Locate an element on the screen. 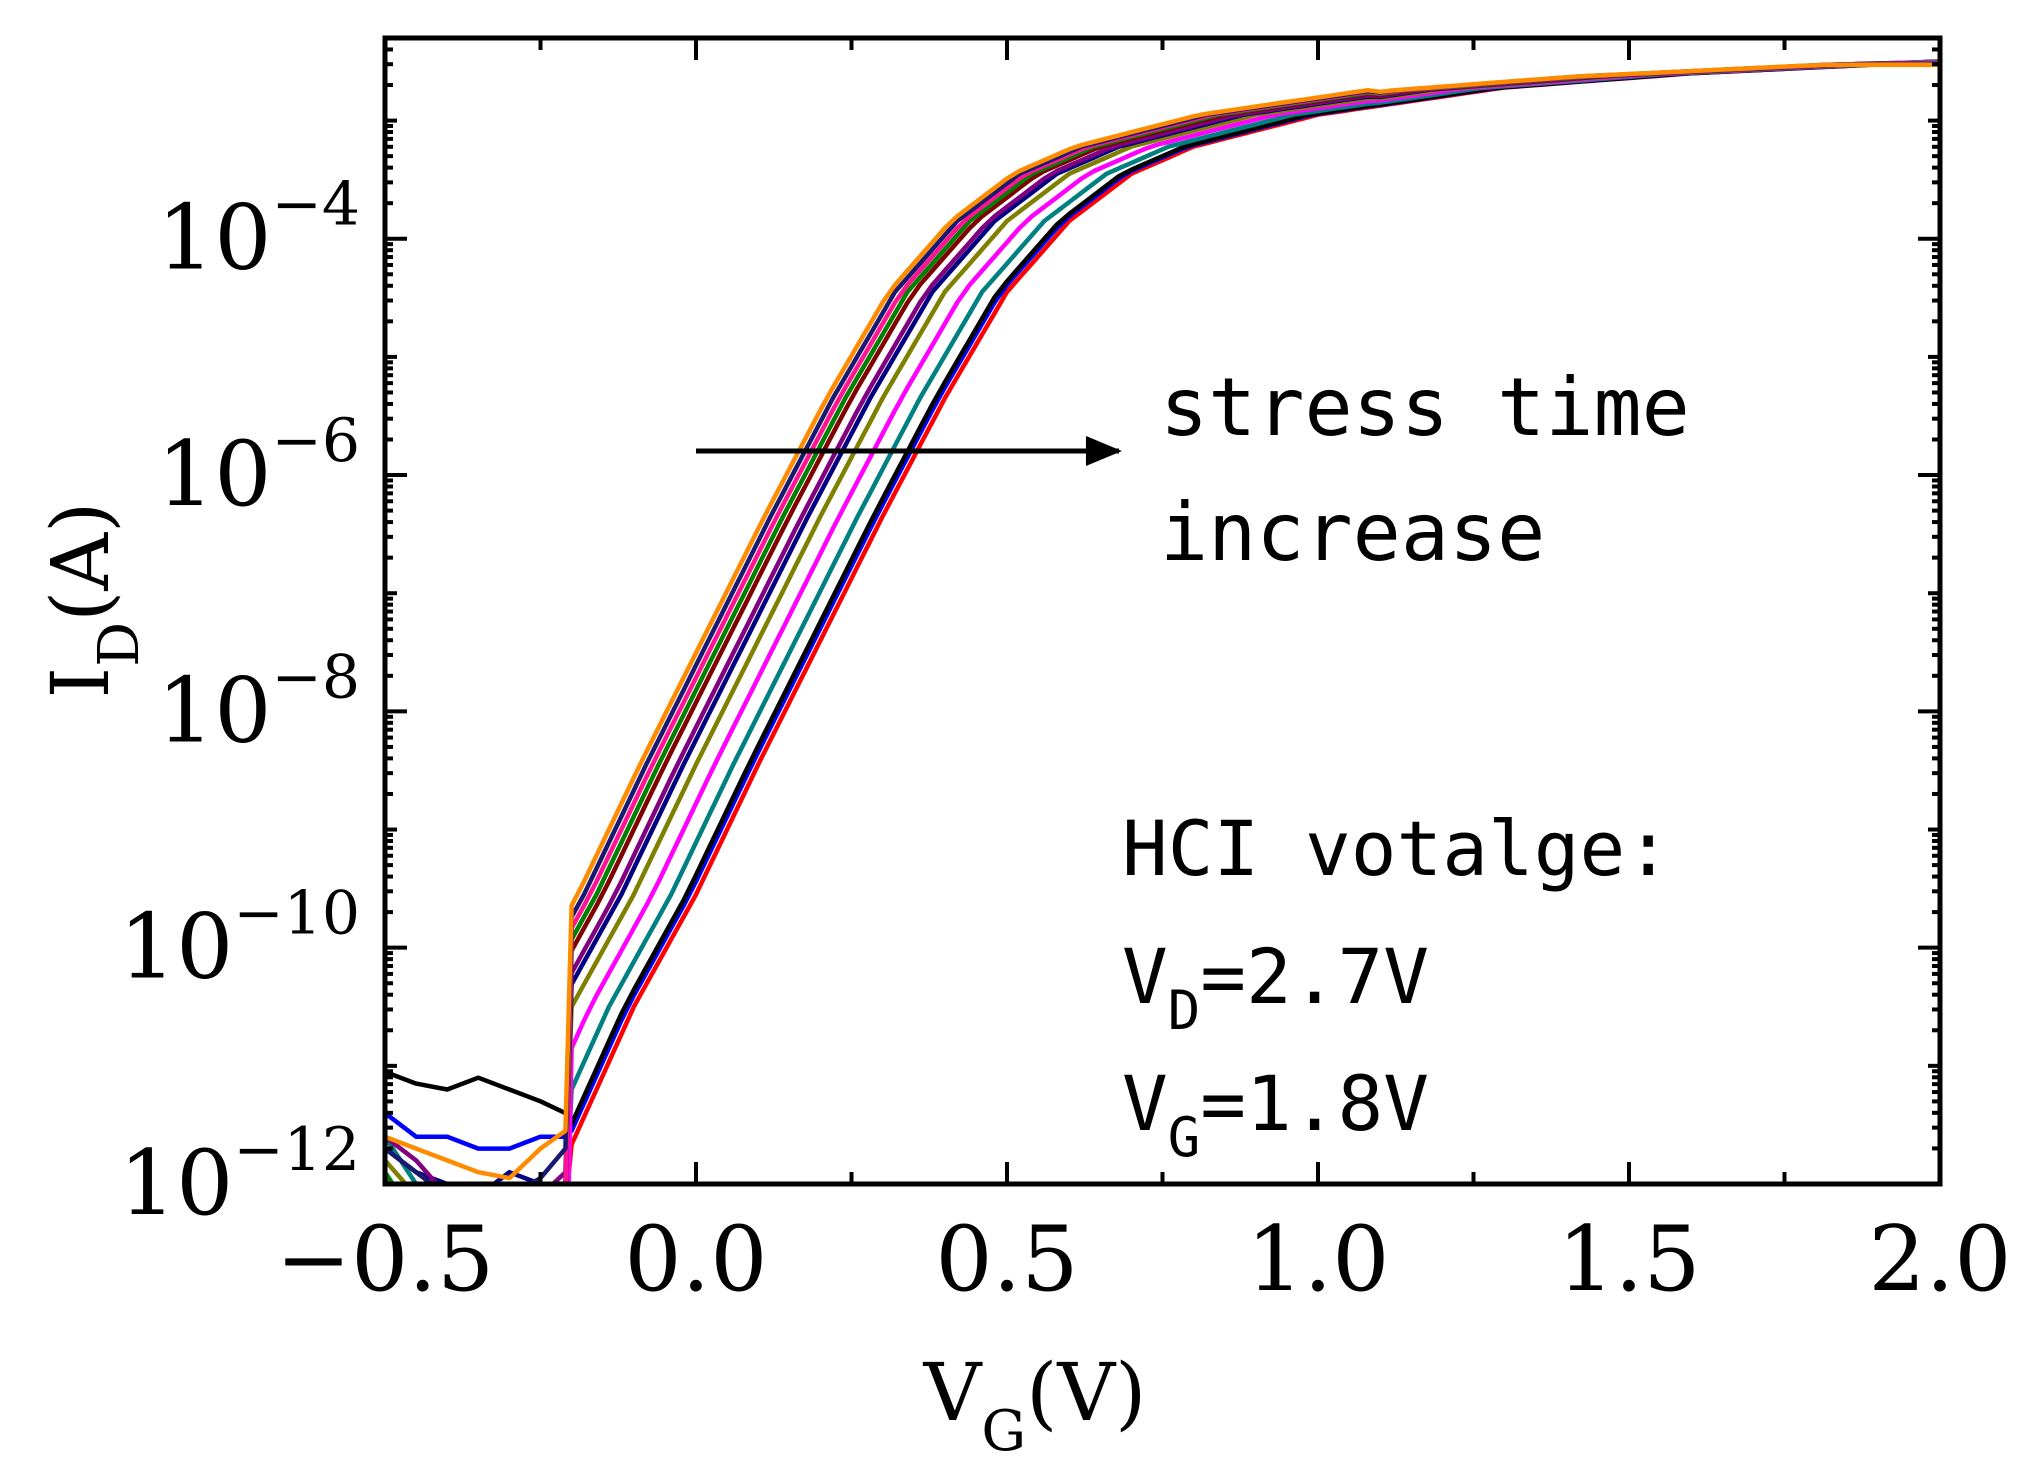  conditions-title: HCI votalge: is located at coordinates (1396, 848).